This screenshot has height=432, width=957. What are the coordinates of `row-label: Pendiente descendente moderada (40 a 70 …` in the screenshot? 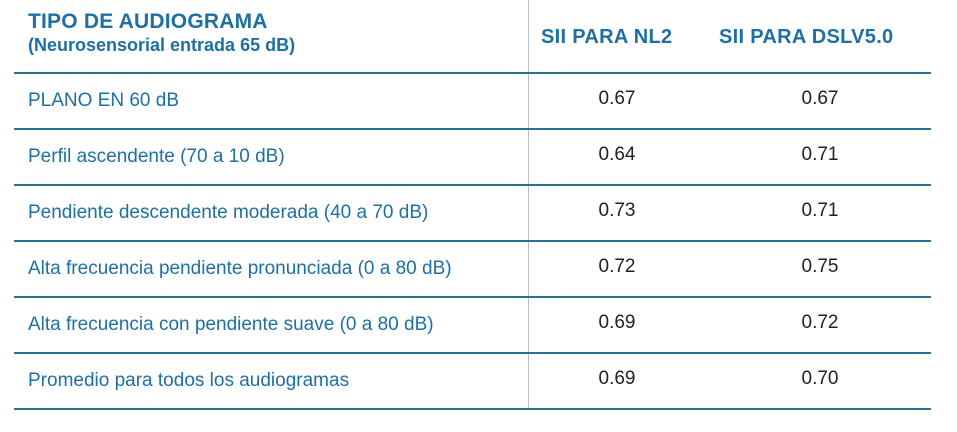 It's located at (228, 212).